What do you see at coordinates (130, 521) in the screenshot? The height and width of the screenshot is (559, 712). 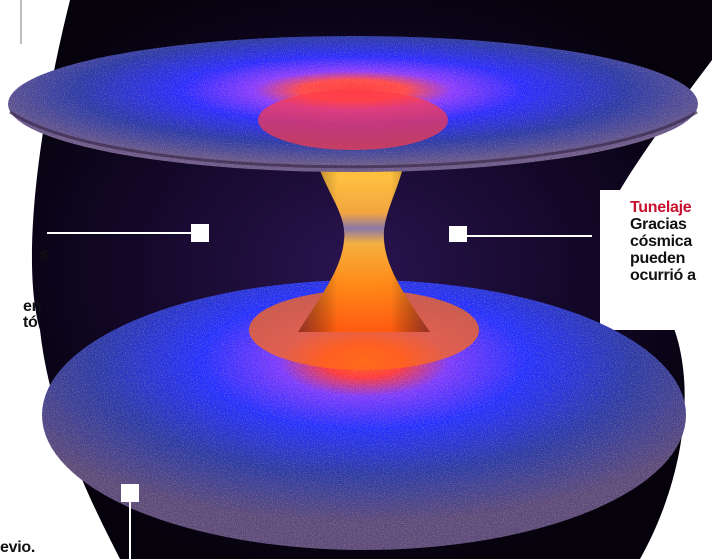 I see `callout-pointer-bottom` at bounding box center [130, 521].